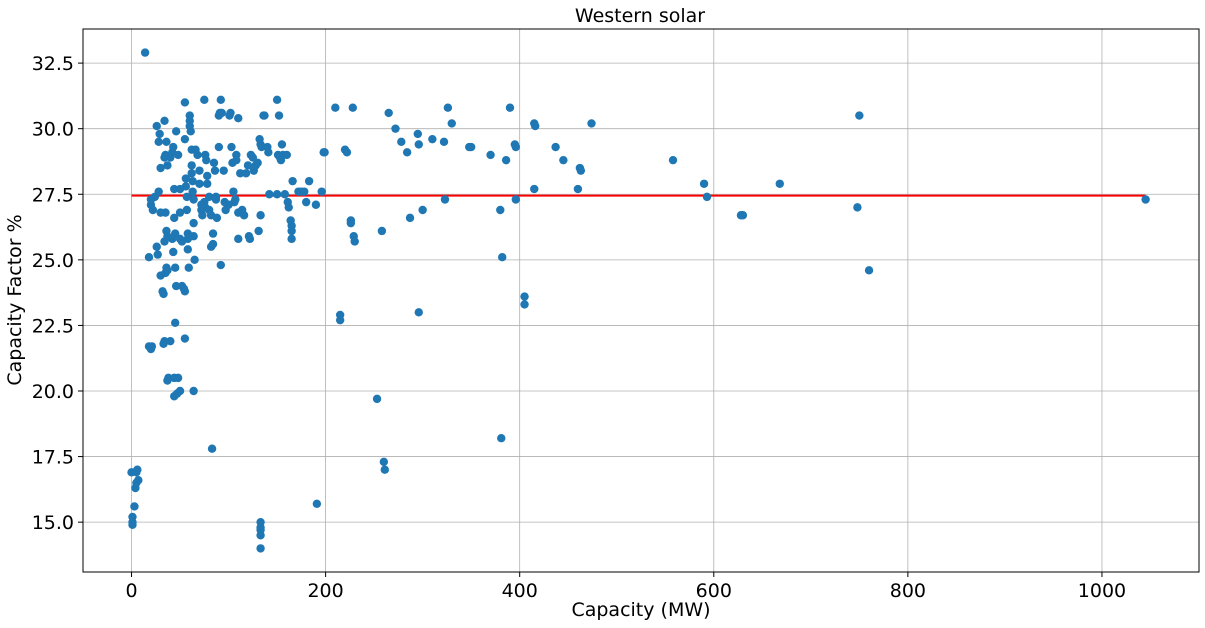 Image resolution: width=1205 pixels, height=628 pixels. I want to click on y-tick-label: 20.0, so click(53, 392).